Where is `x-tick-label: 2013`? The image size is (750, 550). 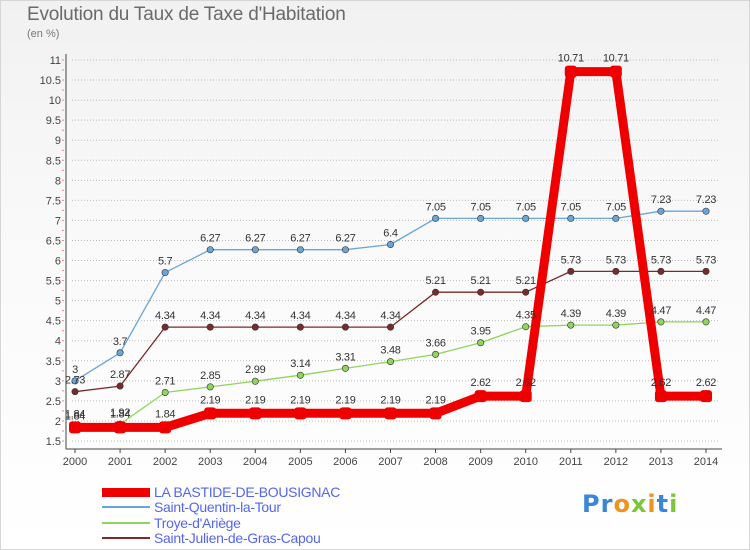 x-tick-label: 2013 is located at coordinates (661, 462).